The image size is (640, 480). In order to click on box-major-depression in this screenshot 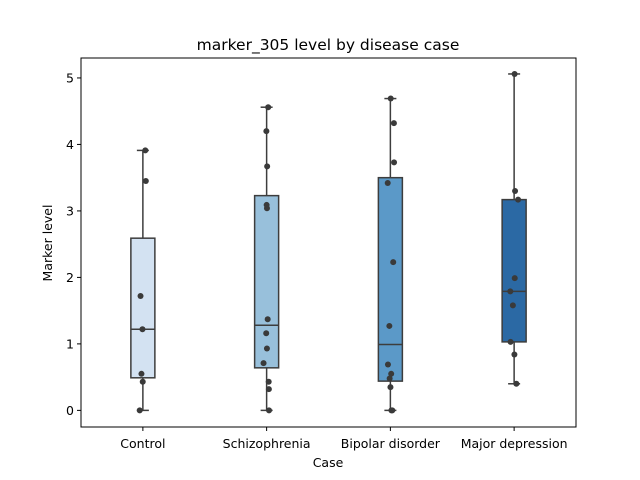, I will do `click(514, 270)`.